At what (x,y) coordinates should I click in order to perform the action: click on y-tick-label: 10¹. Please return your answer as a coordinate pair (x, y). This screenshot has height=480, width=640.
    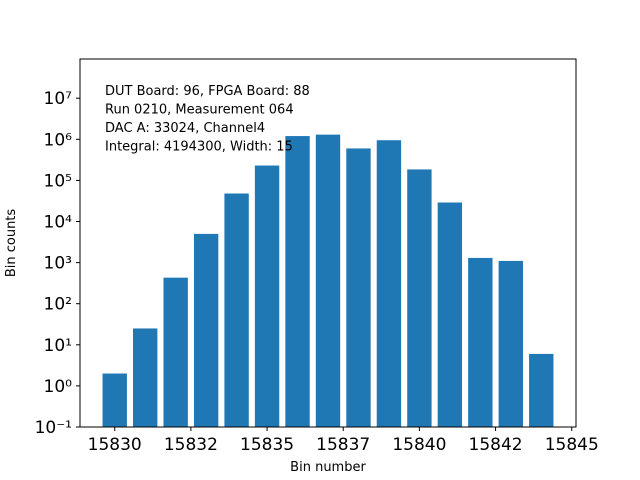
    Looking at the image, I should click on (58, 346).